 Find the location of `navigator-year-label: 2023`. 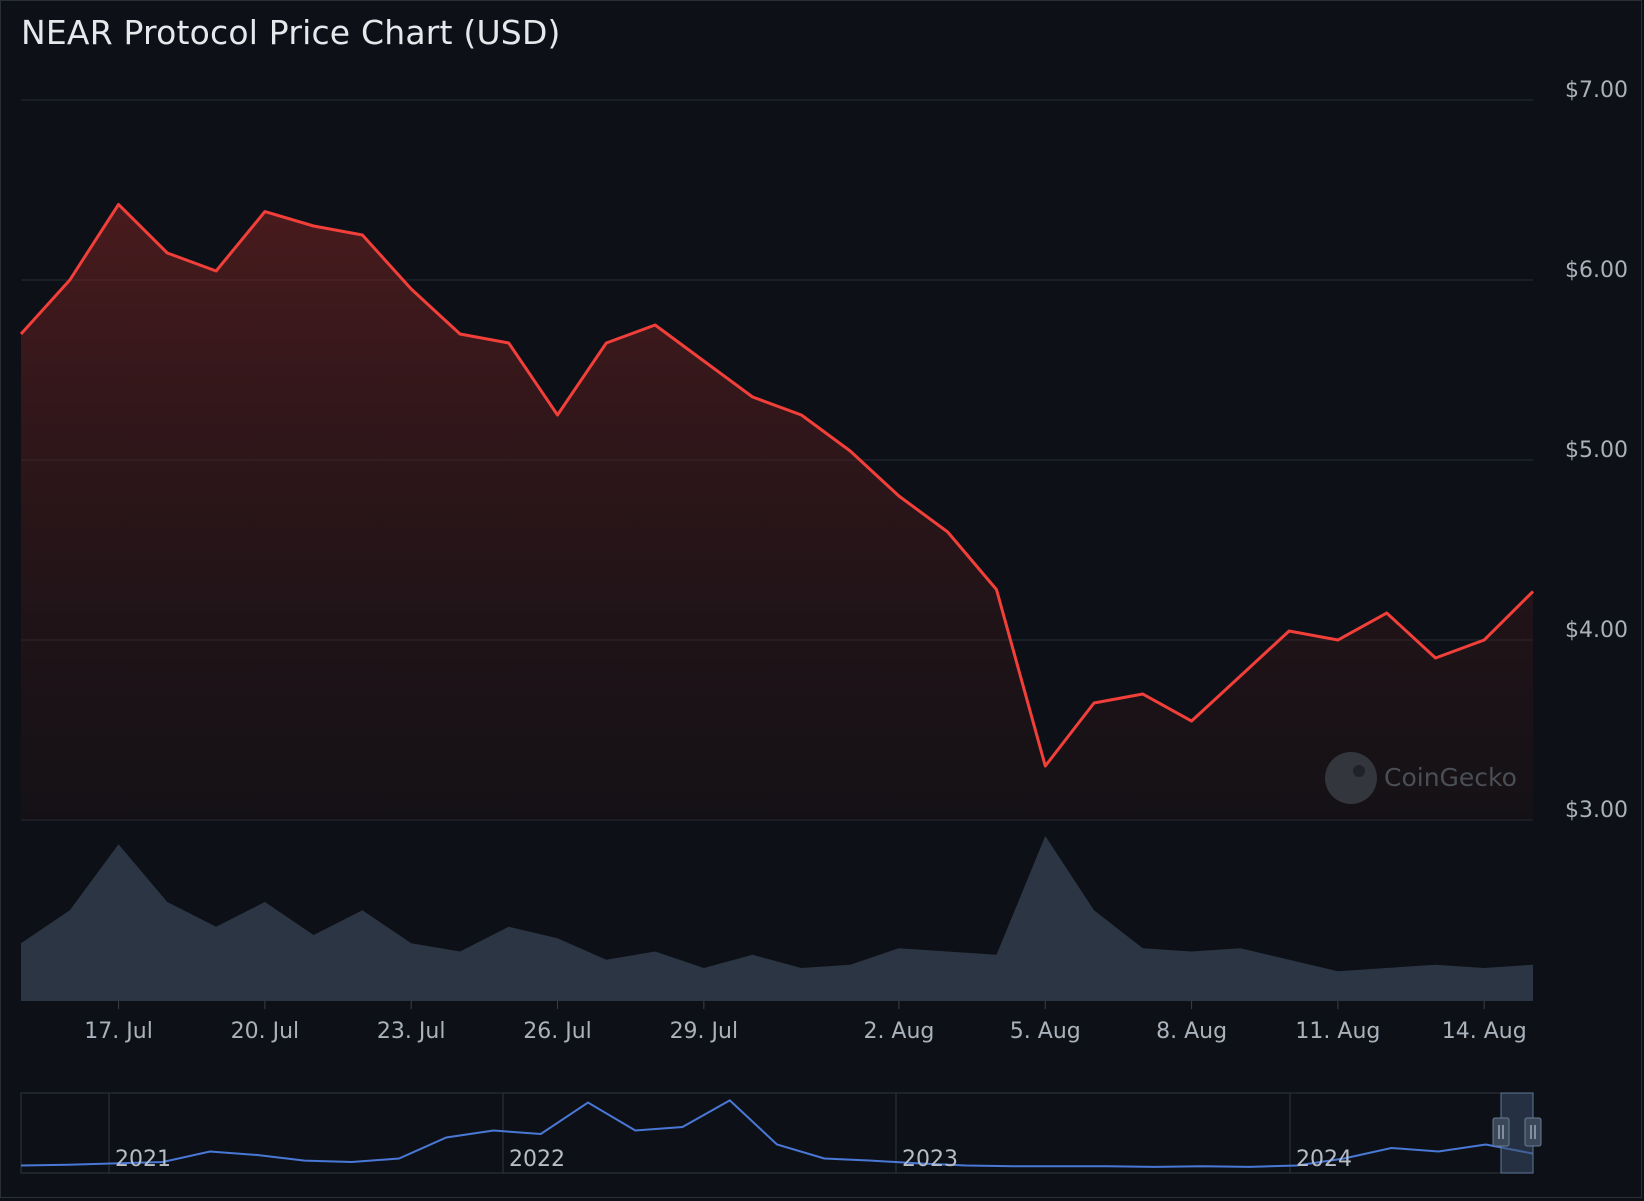

navigator-year-label: 2023 is located at coordinates (930, 1159).